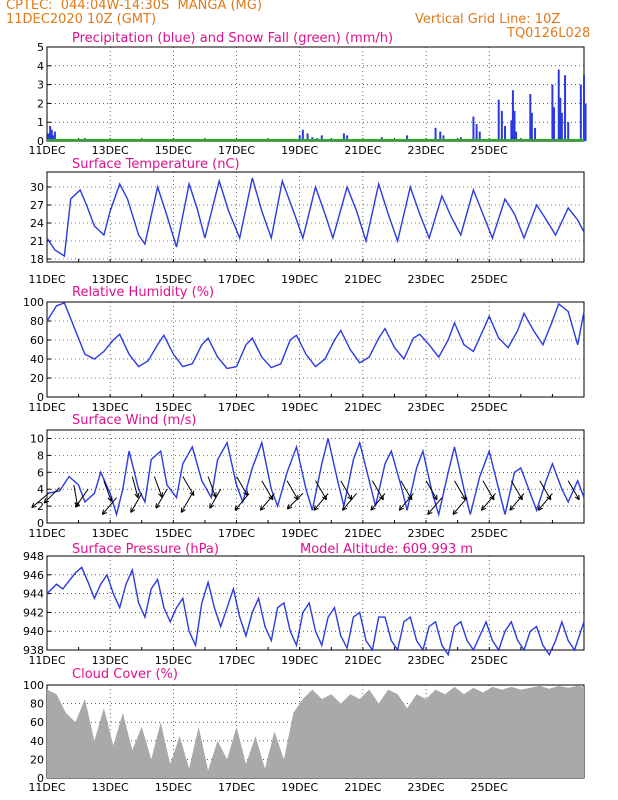 This screenshot has height=800, width=618. I want to click on wind-ytick-label: 4, so click(40, 489).